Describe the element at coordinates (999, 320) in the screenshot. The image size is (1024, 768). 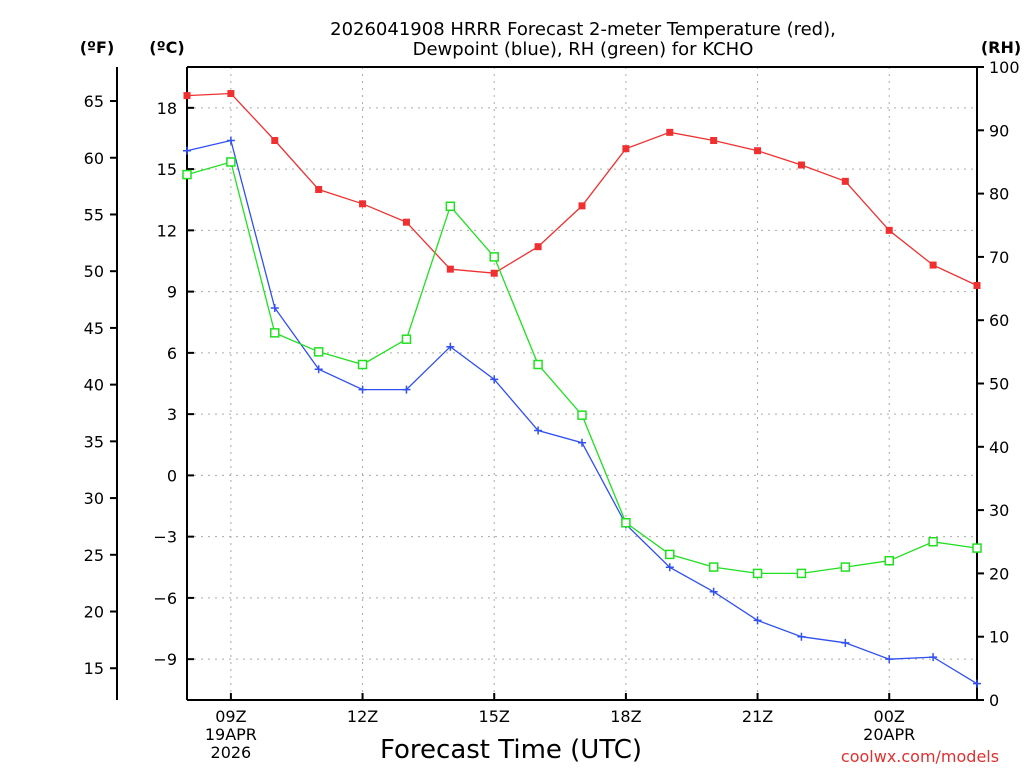
I see `rh-tick-label: 60` at that location.